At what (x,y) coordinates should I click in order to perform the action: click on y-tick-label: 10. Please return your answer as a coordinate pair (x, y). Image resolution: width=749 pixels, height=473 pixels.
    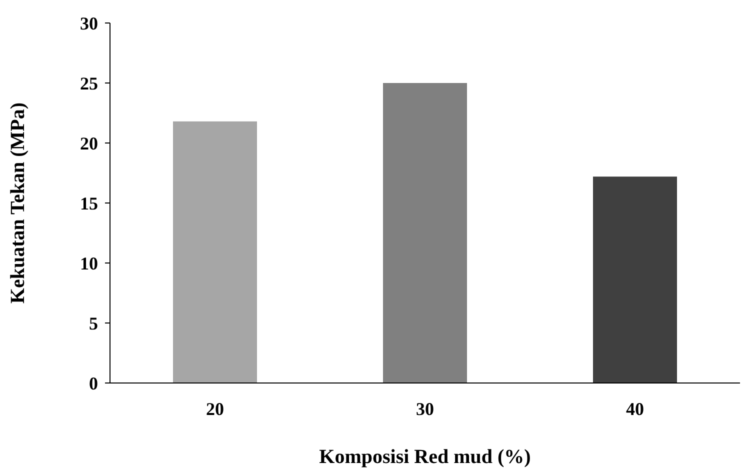
    Looking at the image, I should click on (89, 263).